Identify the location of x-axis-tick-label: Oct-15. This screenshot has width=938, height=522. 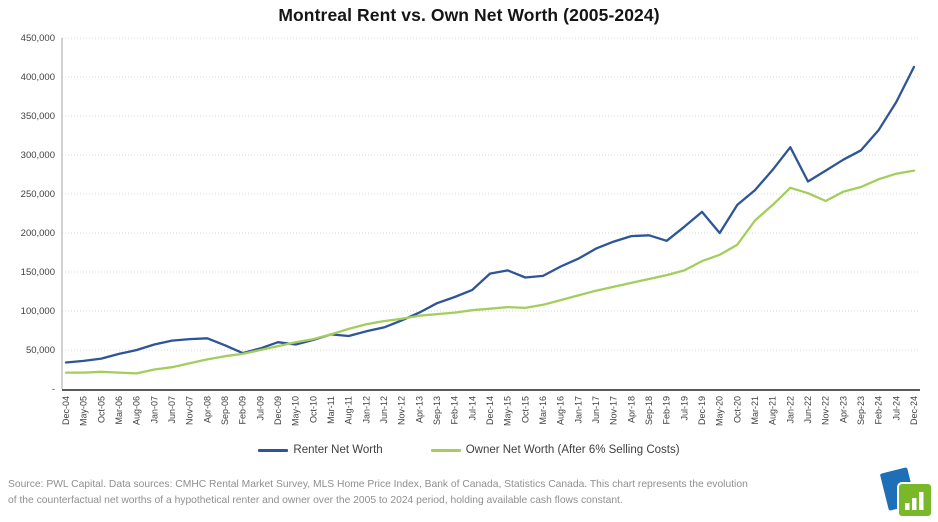
(525, 409).